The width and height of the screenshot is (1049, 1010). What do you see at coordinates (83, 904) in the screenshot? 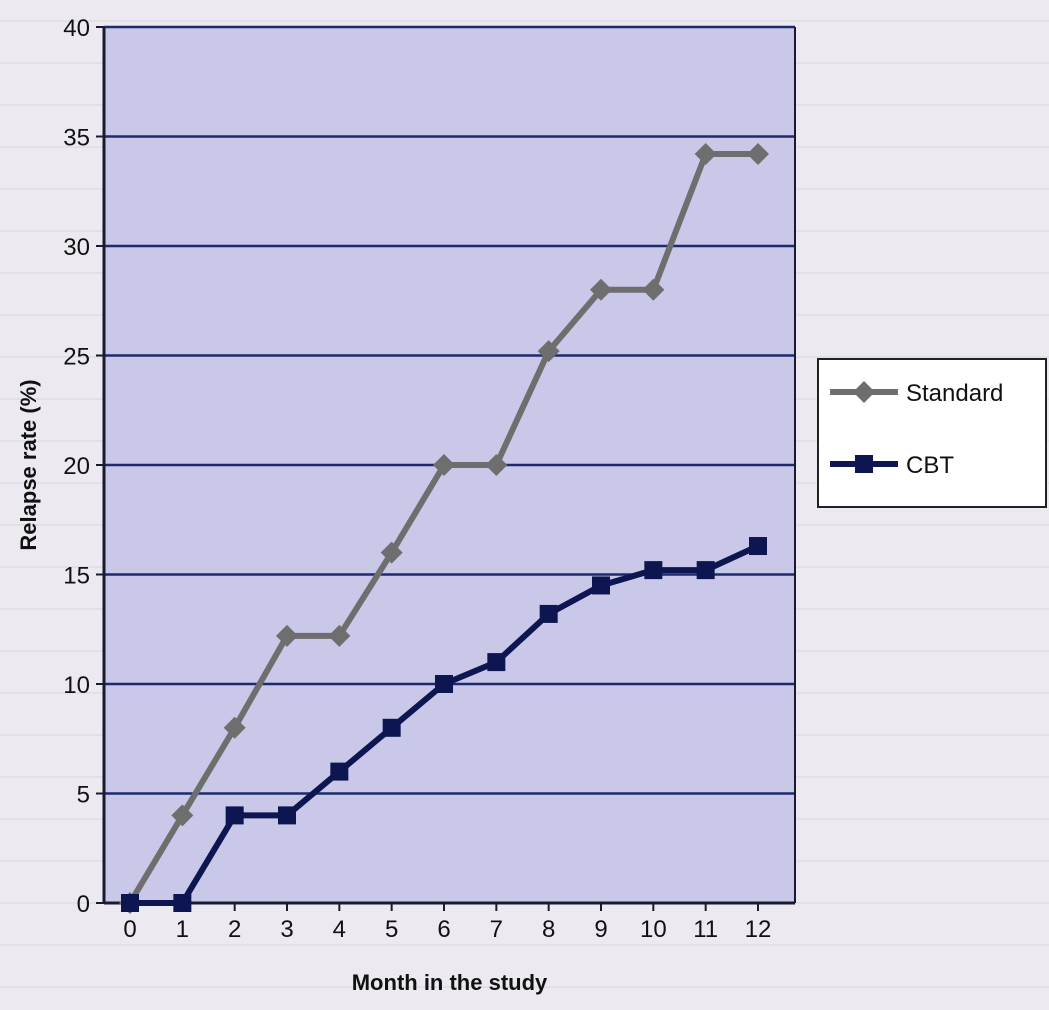
I see `y-tick-label: 0` at bounding box center [83, 904].